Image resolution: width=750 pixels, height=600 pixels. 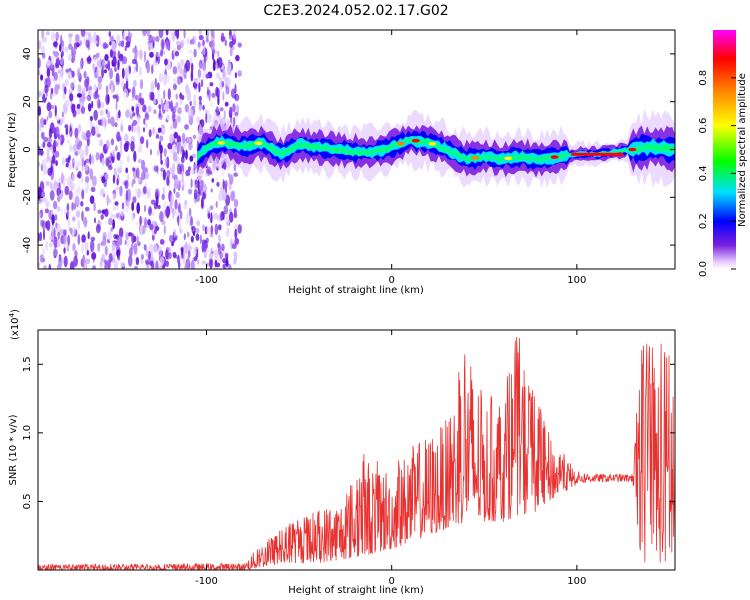 What do you see at coordinates (27, 101) in the screenshot?
I see `y-tick-label: 20` at bounding box center [27, 101].